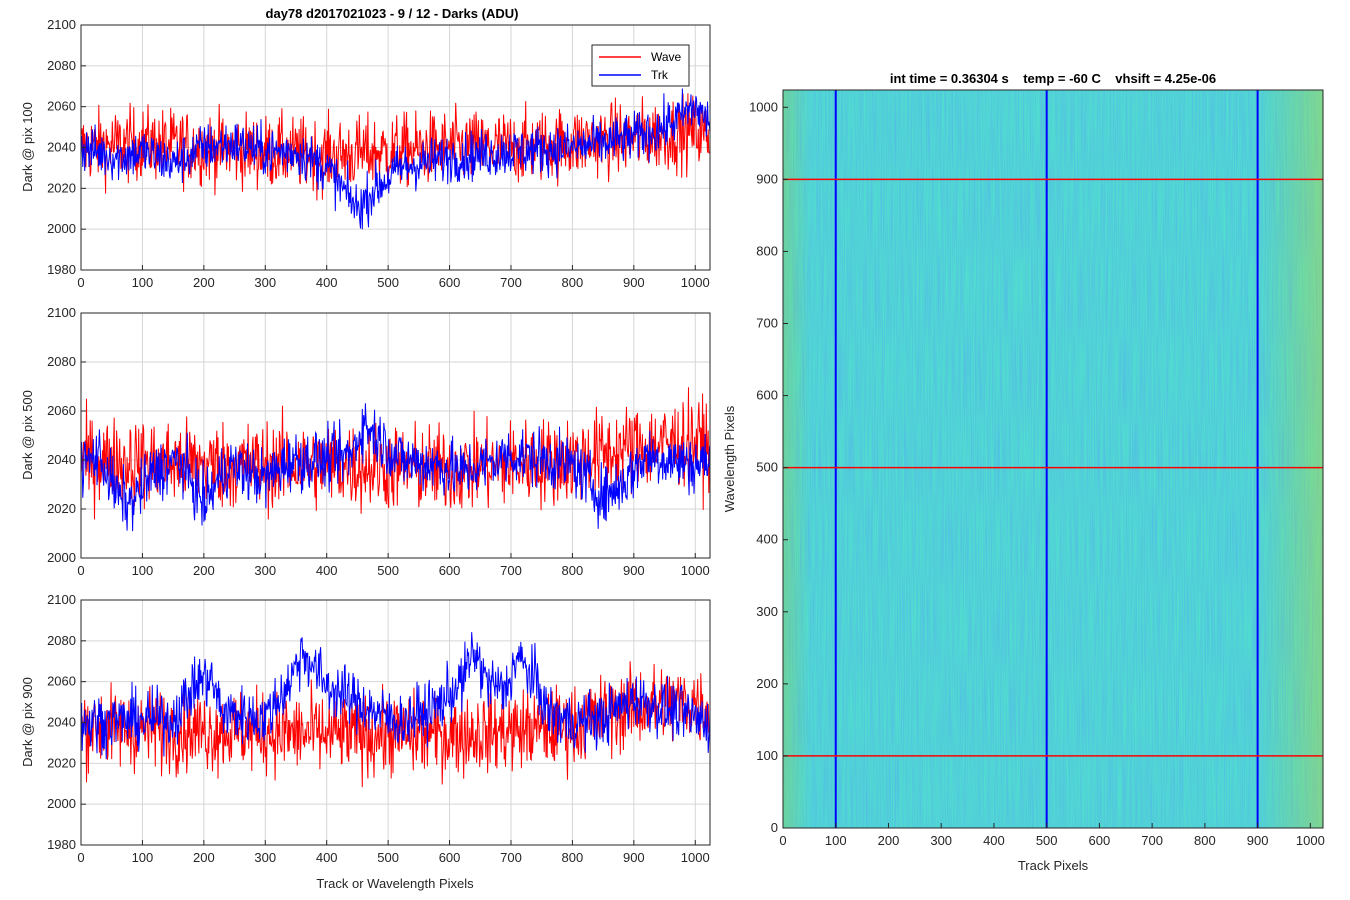 This screenshot has height=900, width=1350. Describe the element at coordinates (767, 611) in the screenshot. I see `y-tick-label: 300` at that location.